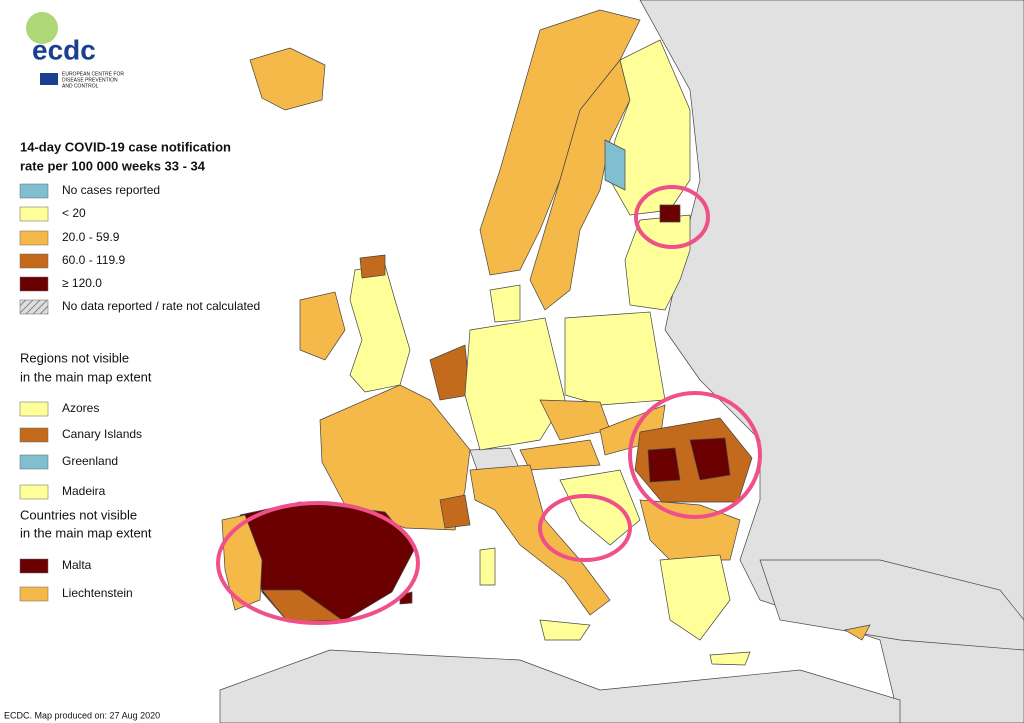  I want to click on legend-label: 60.0 - 119.9, so click(93, 260).